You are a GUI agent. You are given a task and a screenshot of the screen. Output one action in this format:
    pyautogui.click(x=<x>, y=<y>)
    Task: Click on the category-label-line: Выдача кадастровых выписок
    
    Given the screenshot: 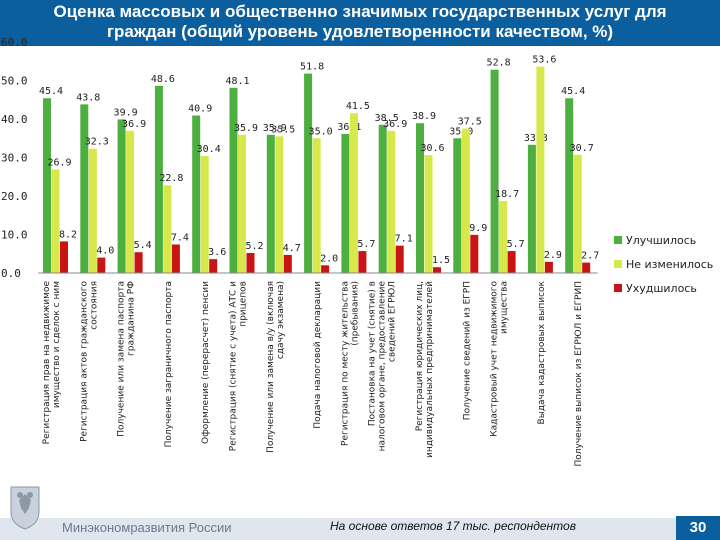 What is the action you would take?
    pyautogui.click(x=542, y=352)
    